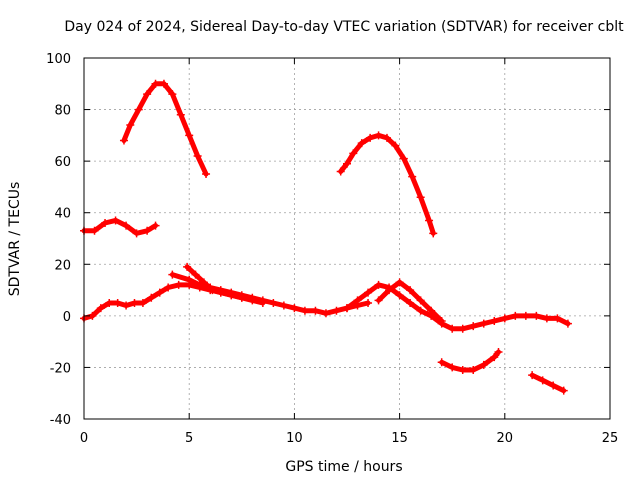  I want to click on x-axis-label: GPS time / hours, so click(343, 467).